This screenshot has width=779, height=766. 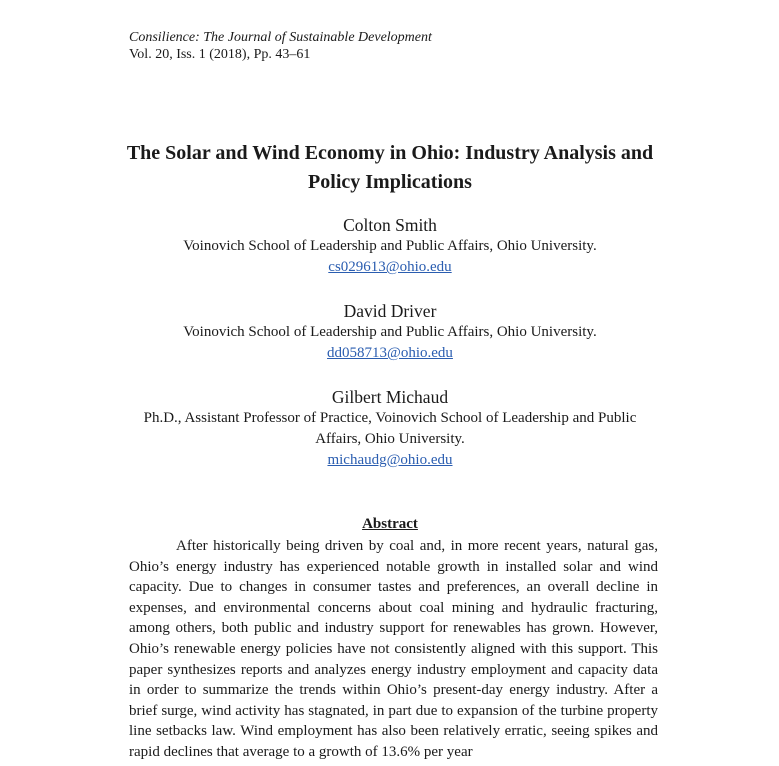 I want to click on abstract-heading: Abstract, so click(x=390, y=524).